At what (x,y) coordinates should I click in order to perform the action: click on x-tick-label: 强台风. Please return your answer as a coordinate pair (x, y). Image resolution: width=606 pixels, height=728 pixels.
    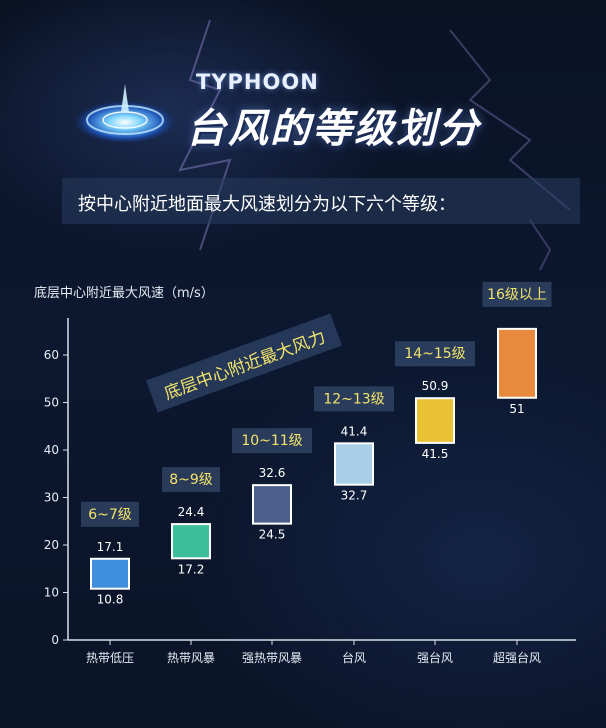
    Looking at the image, I should click on (435, 657).